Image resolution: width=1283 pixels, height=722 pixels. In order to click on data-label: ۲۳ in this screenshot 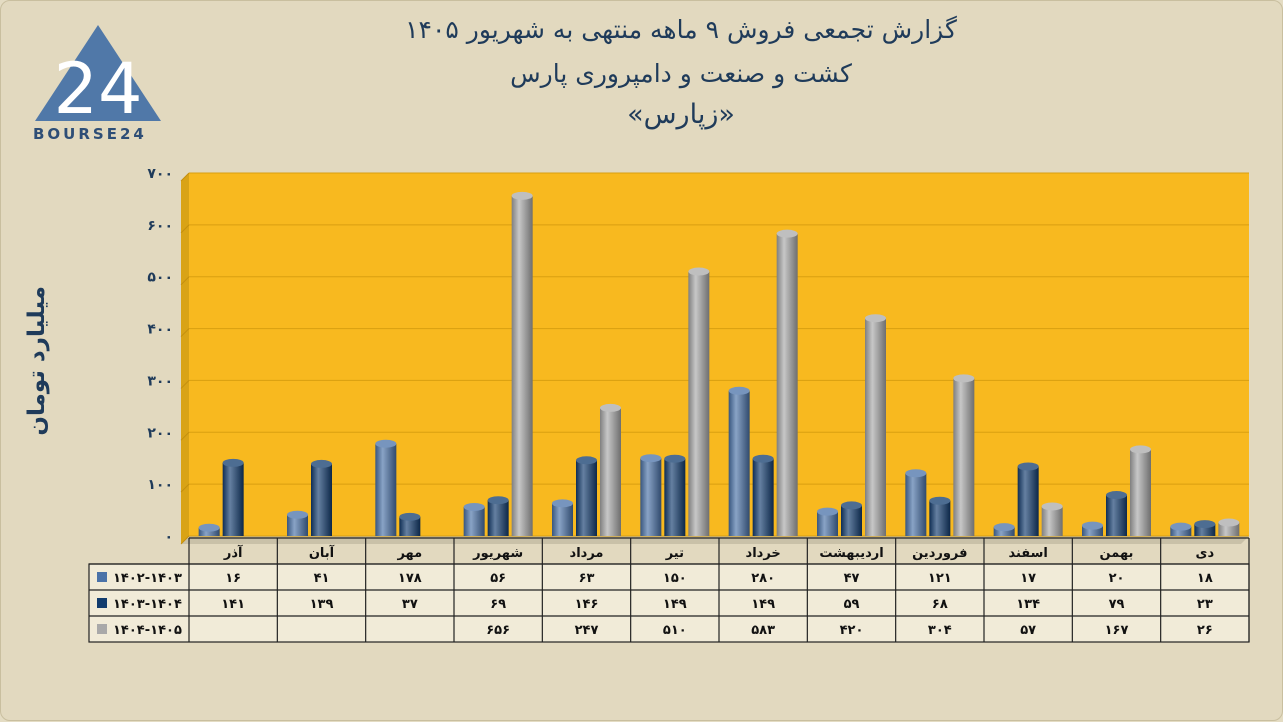, I will do `click(1205, 604)`.